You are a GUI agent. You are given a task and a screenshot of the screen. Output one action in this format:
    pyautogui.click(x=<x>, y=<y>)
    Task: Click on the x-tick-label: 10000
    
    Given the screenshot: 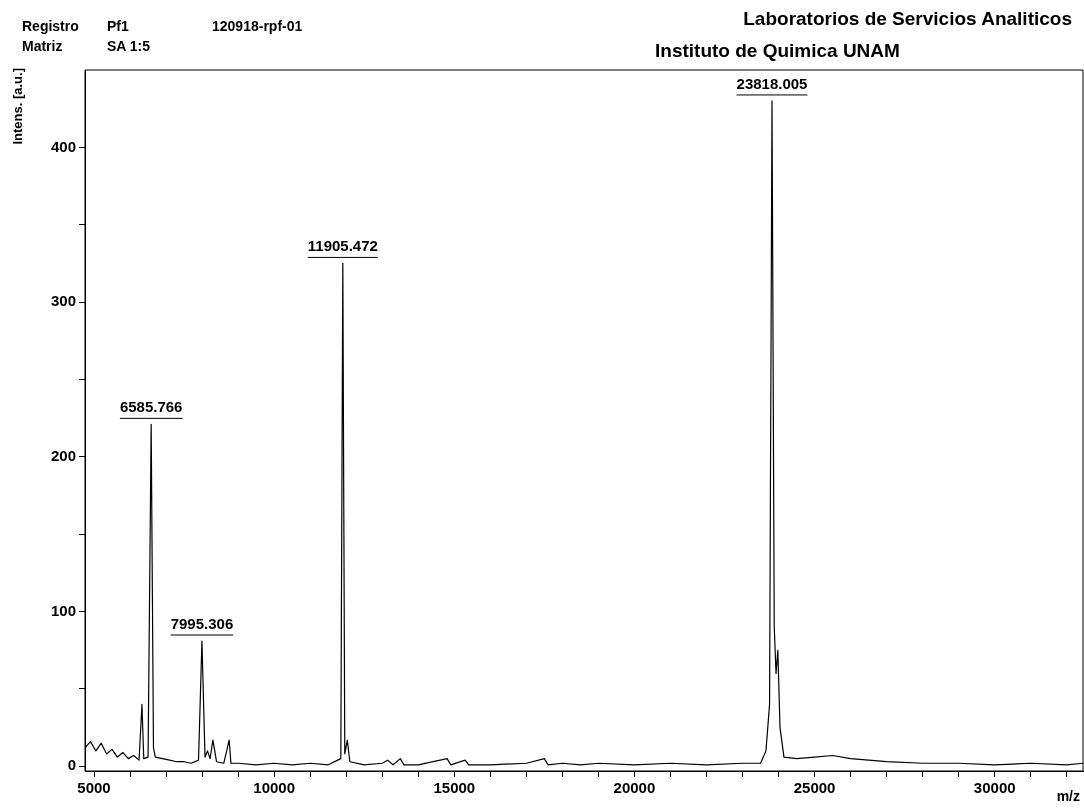 What is the action you would take?
    pyautogui.click(x=274, y=788)
    